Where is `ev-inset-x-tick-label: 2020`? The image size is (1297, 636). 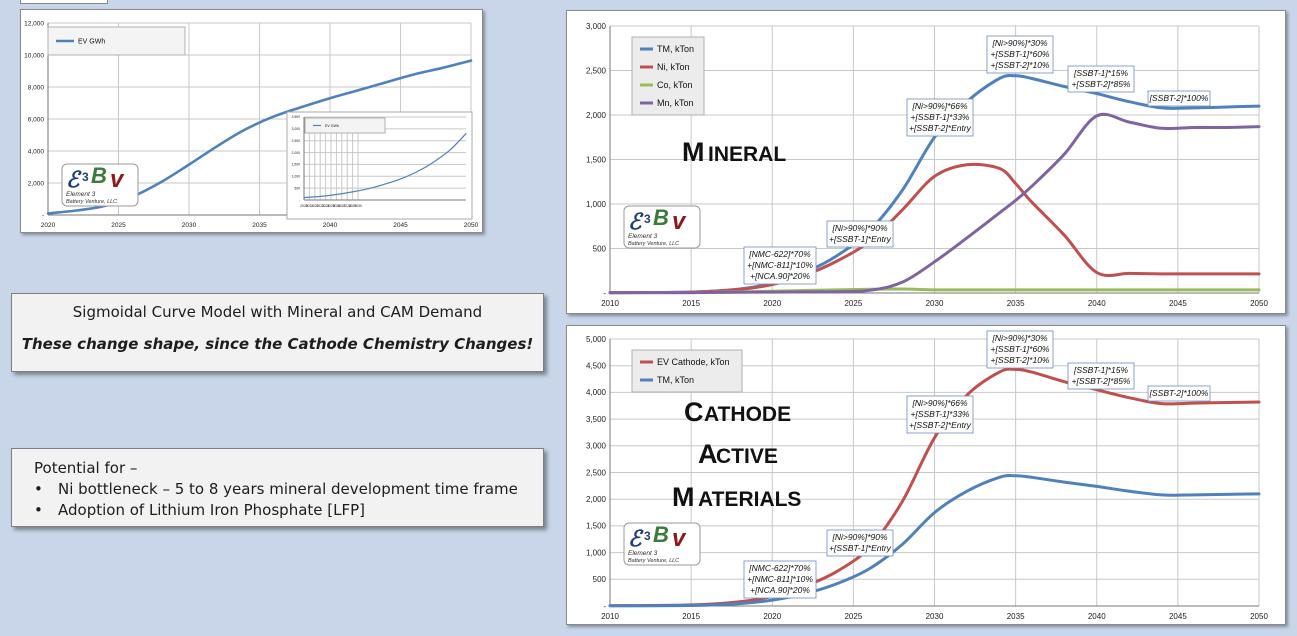
ev-inset-x-tick-label: 2020 is located at coordinates (304, 206).